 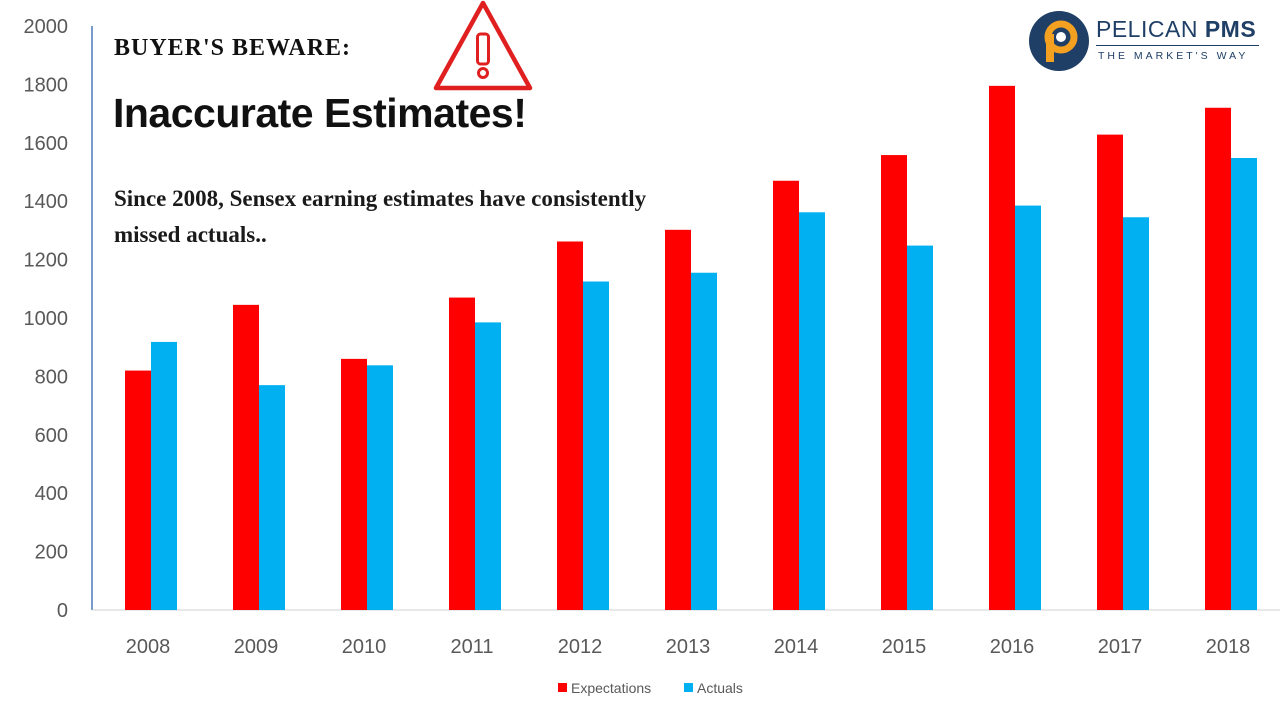 I want to click on bar-expectations-2012, so click(x=570, y=425).